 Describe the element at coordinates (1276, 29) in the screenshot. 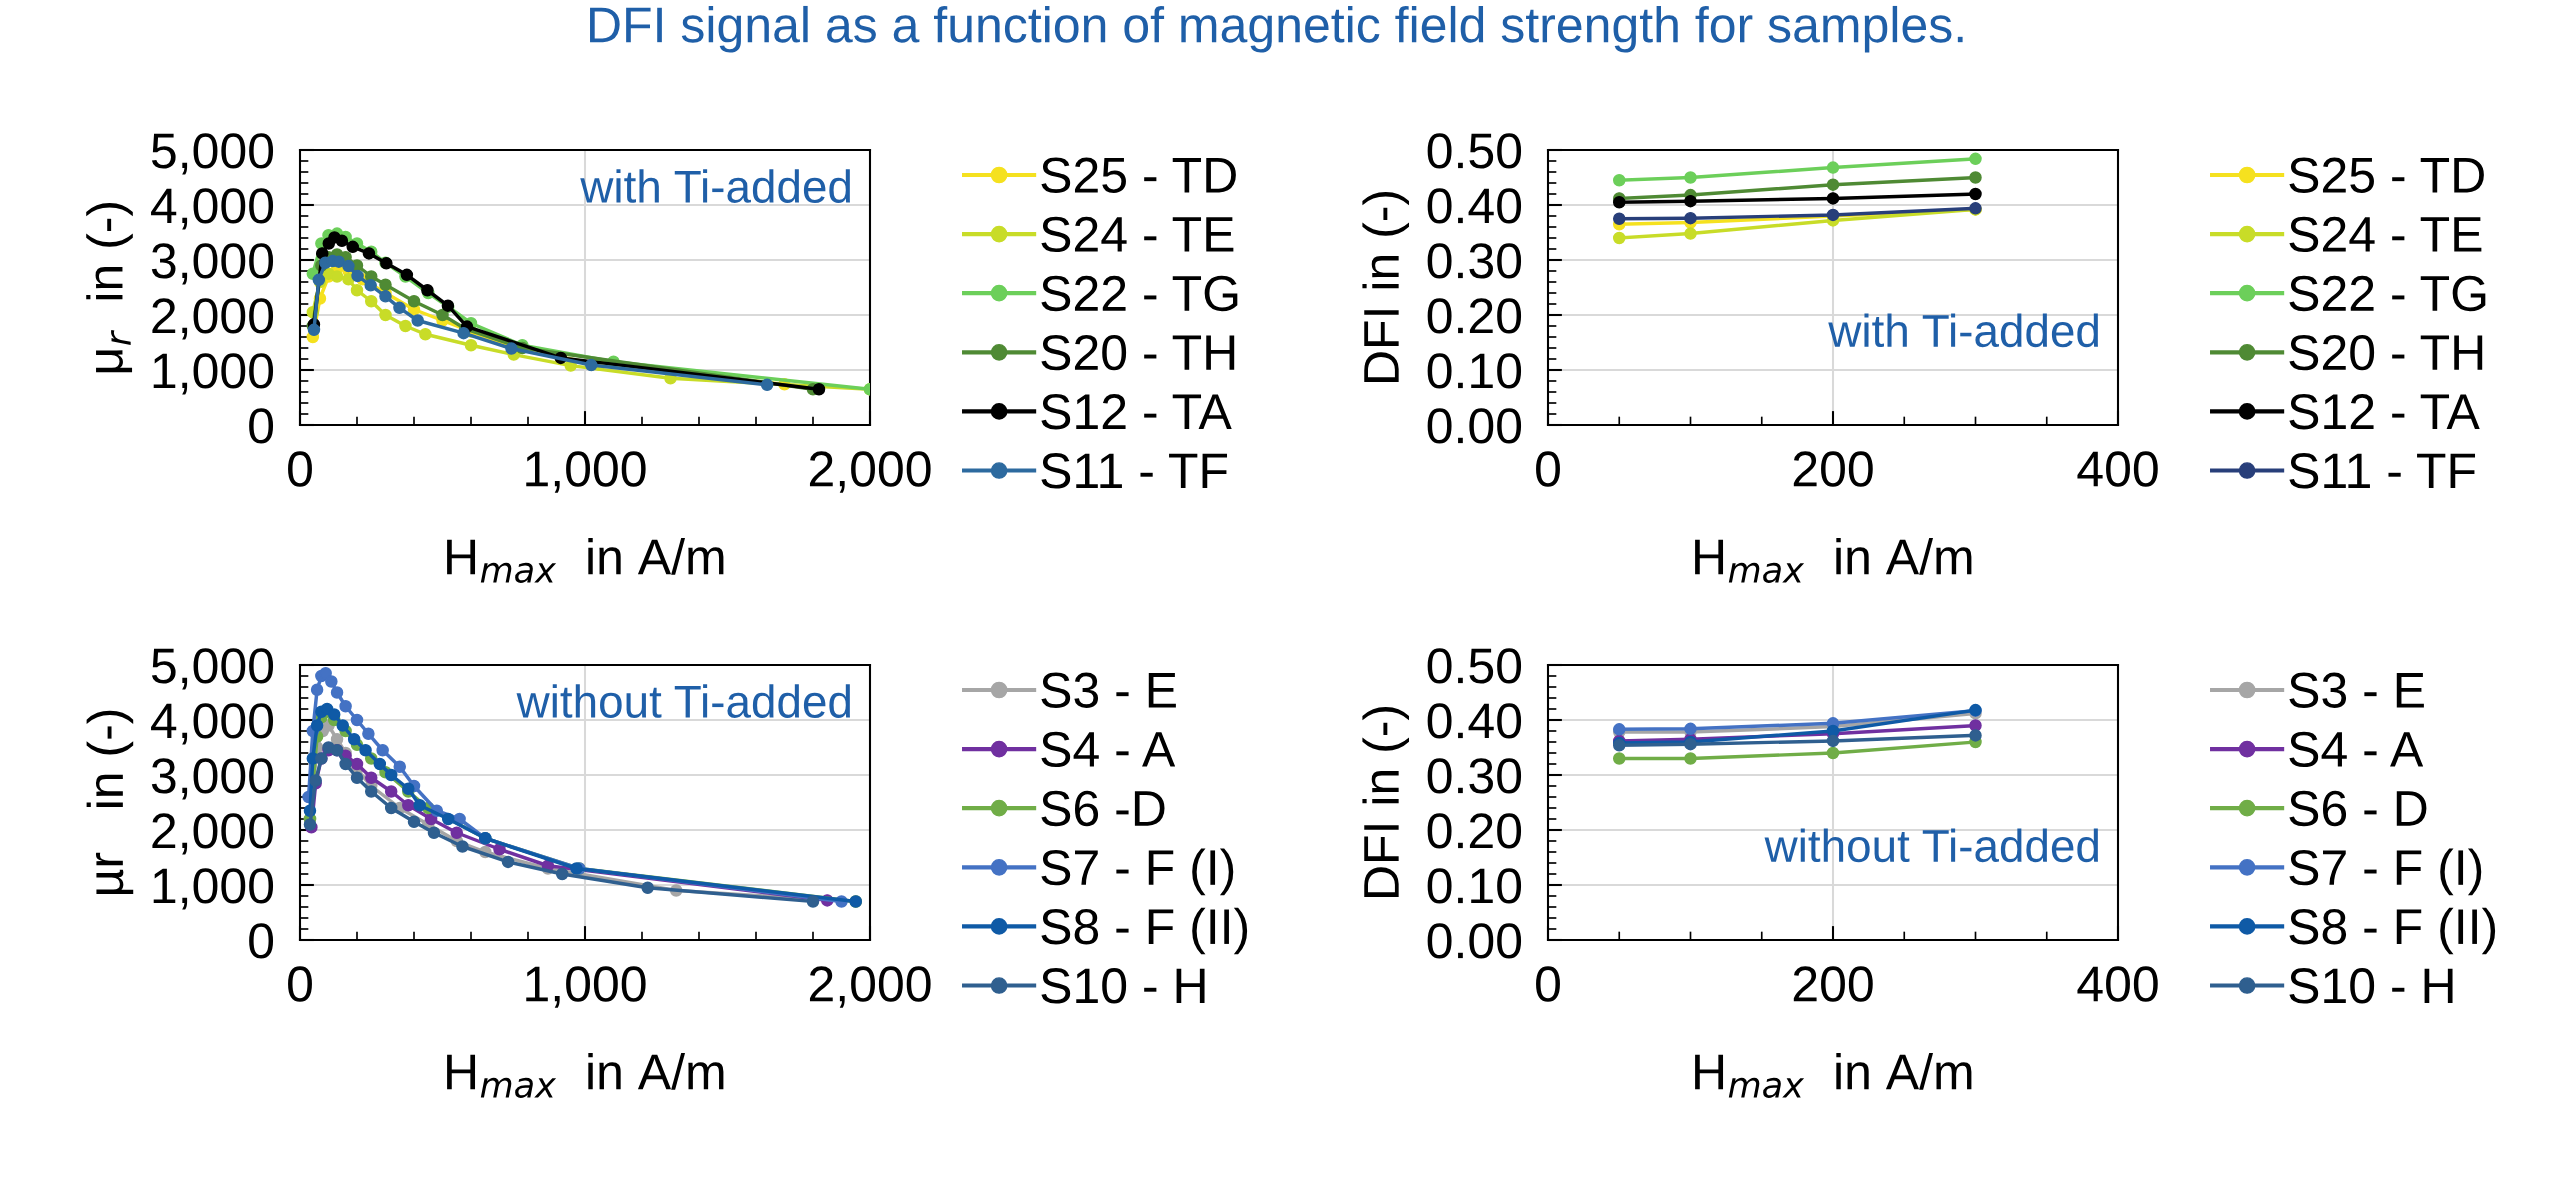

I see `text: DFI signal as a function of magnetic field strength for samples.` at that location.